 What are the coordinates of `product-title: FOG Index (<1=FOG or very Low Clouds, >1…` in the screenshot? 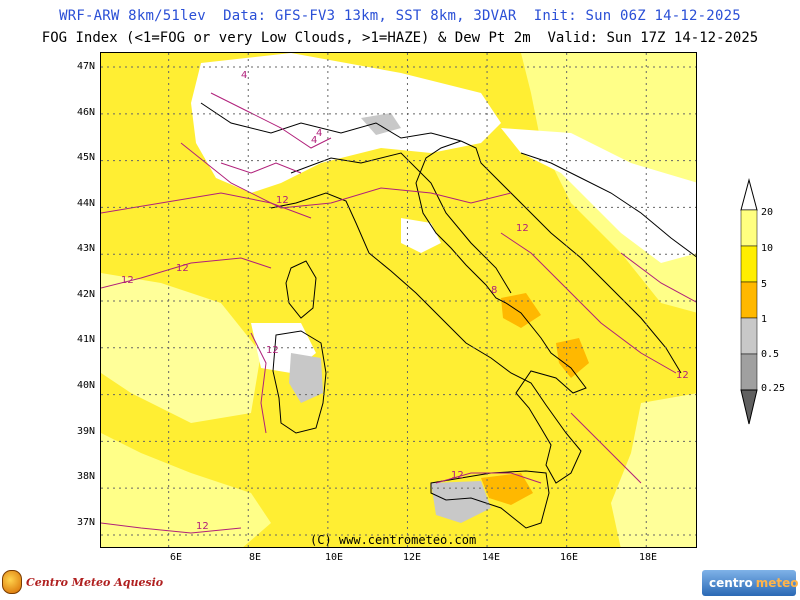 It's located at (400, 38).